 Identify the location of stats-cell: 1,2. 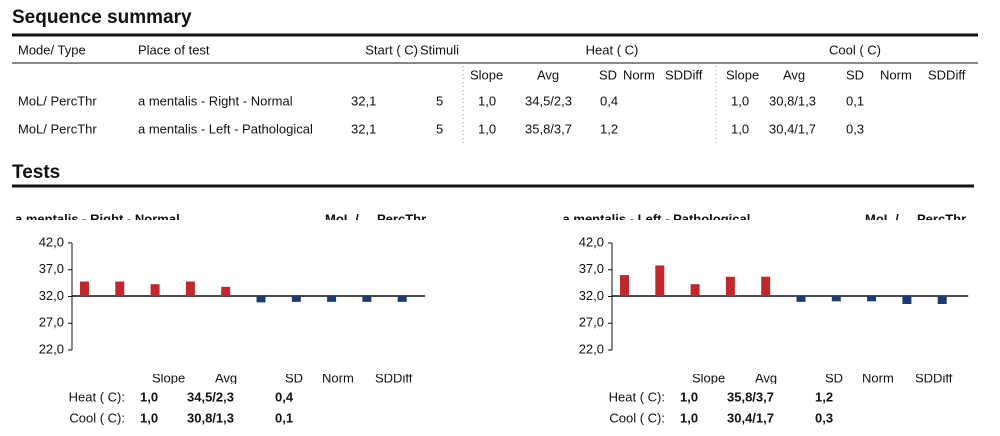
(824, 396).